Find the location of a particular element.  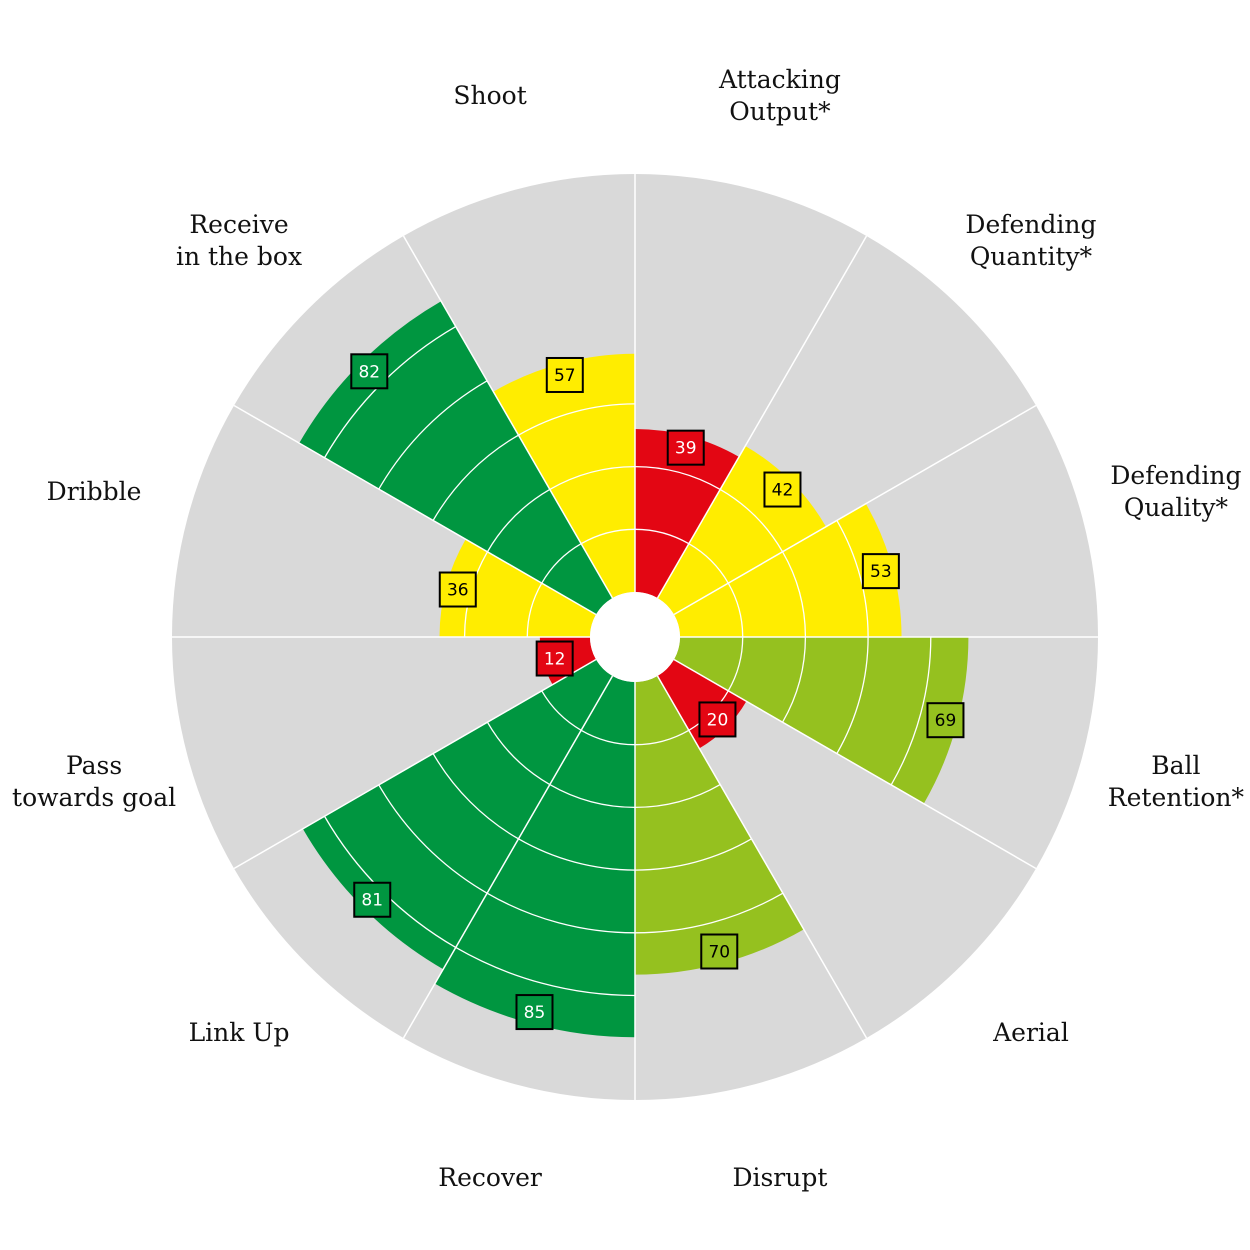

value-label: 36 is located at coordinates (457, 589).